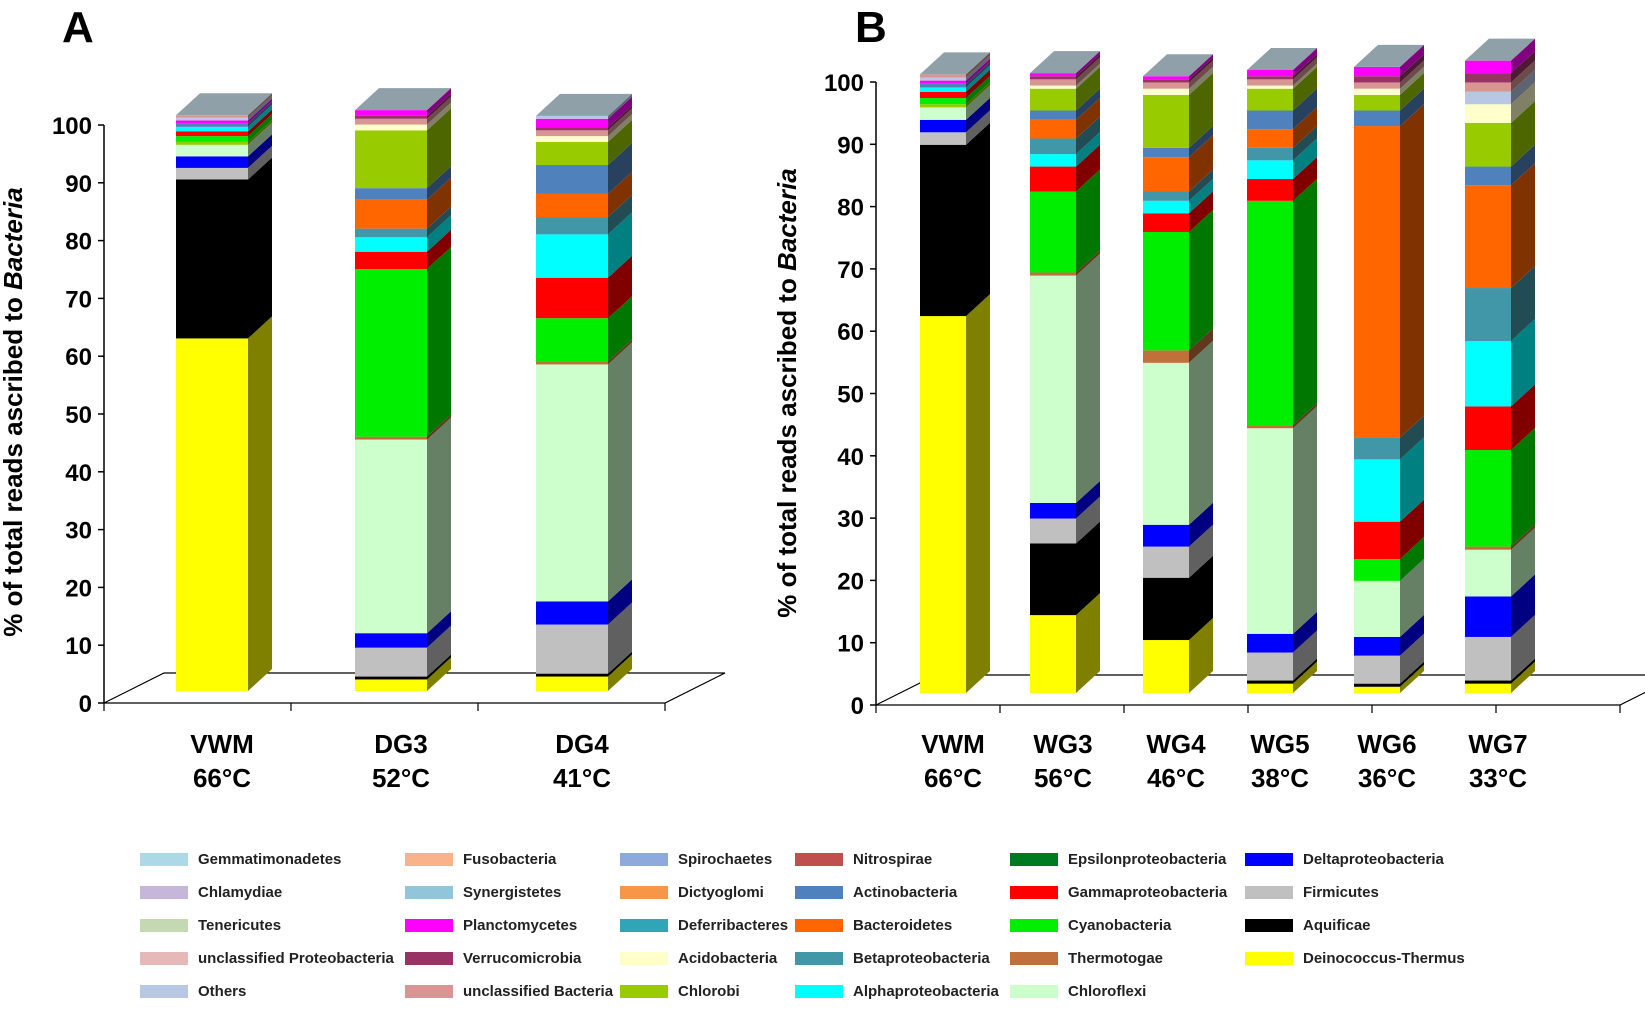 The image size is (1645, 1019). What do you see at coordinates (1355, 958) in the screenshot?
I see `legend-item: Deinococcus-Thermus` at bounding box center [1355, 958].